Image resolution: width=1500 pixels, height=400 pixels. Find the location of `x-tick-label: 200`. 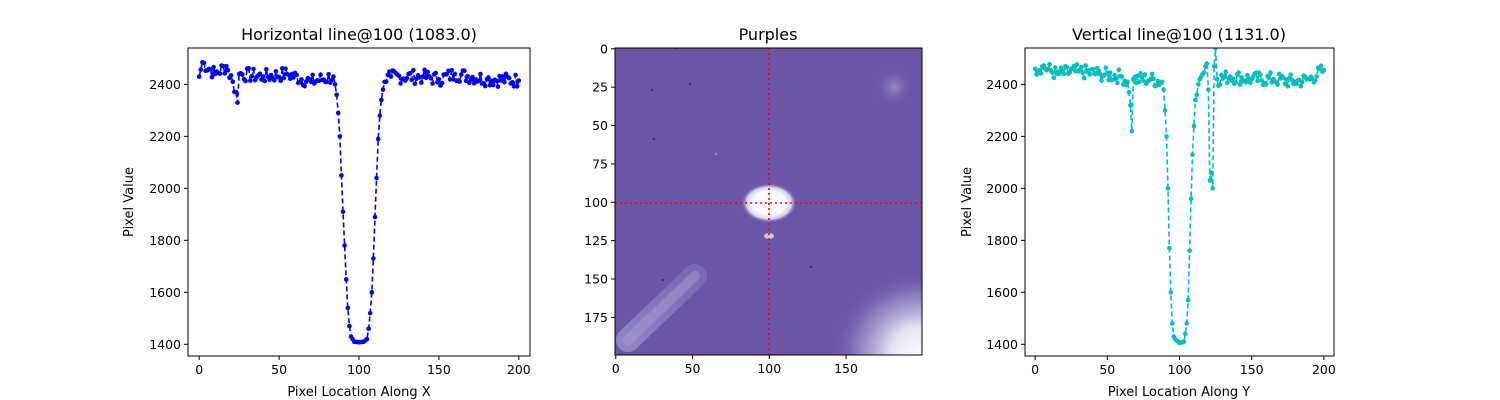

x-tick-label: 200 is located at coordinates (1324, 369).